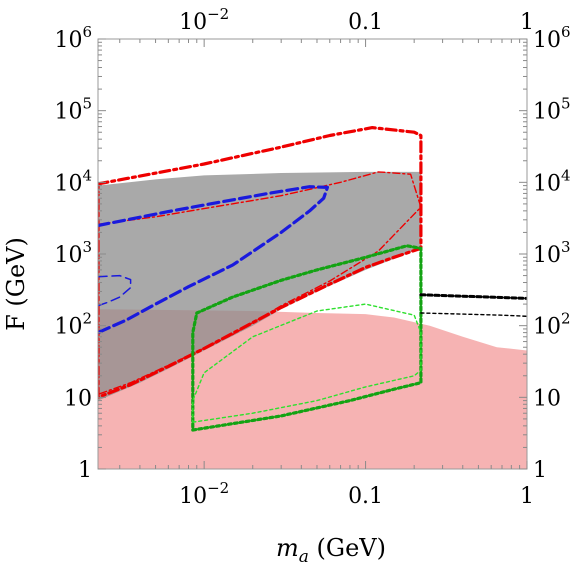 This screenshot has height=567, width=581. Describe the element at coordinates (527, 22) in the screenshot. I see `x-tick-label-top: 1` at that location.